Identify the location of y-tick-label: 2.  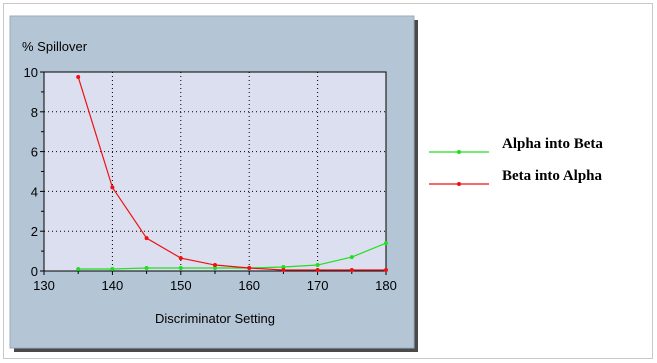
(34, 231).